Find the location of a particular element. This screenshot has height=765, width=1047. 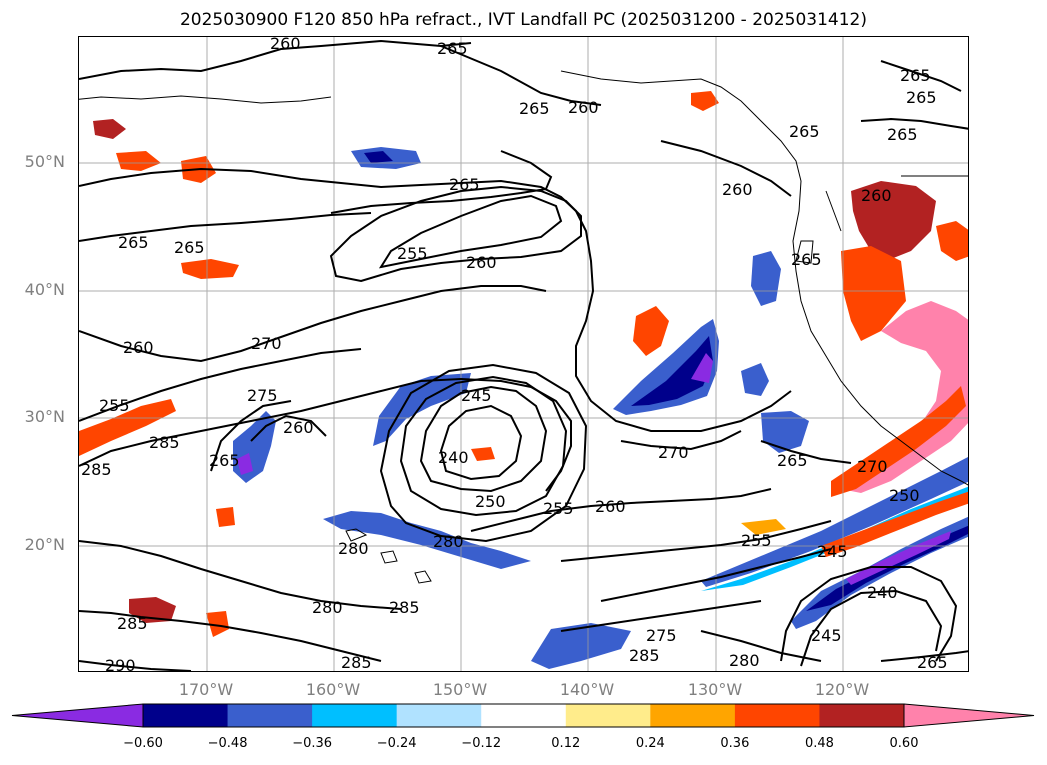

orangered-patch-alaska is located at coordinates (705, 101).